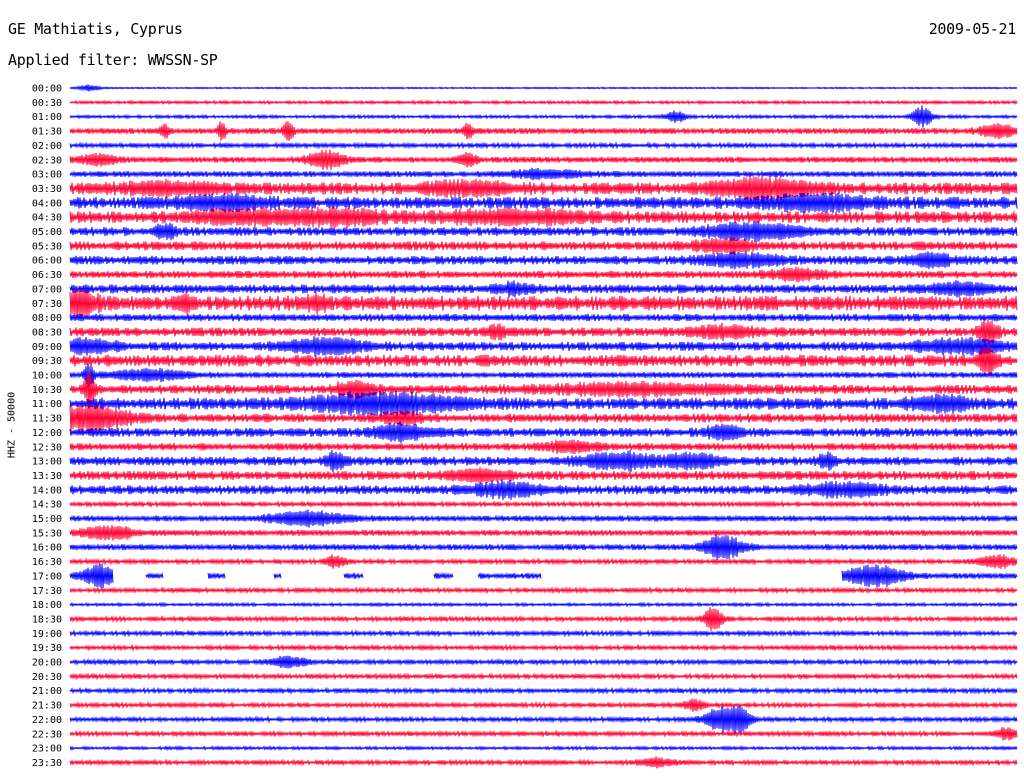  What do you see at coordinates (47, 749) in the screenshot?
I see `time-tick-label: 23:00` at bounding box center [47, 749].